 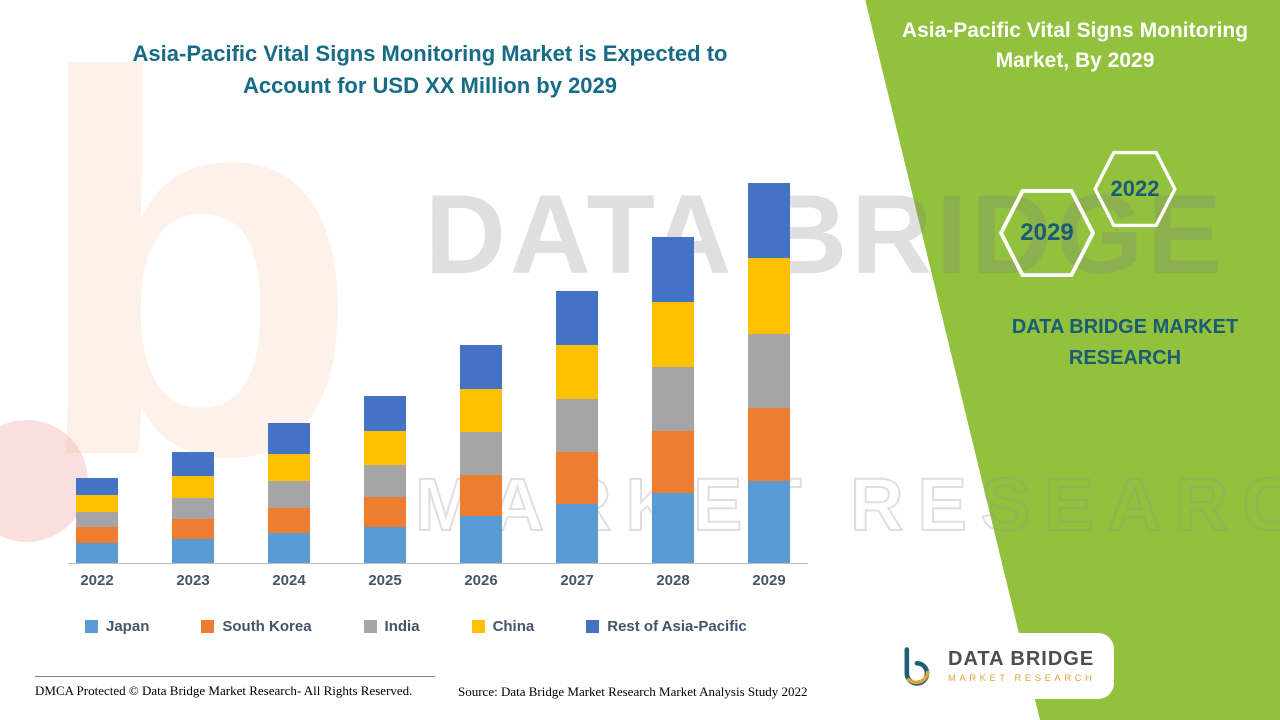 What do you see at coordinates (577, 580) in the screenshot?
I see `x-axis-label-2027: 2027` at bounding box center [577, 580].